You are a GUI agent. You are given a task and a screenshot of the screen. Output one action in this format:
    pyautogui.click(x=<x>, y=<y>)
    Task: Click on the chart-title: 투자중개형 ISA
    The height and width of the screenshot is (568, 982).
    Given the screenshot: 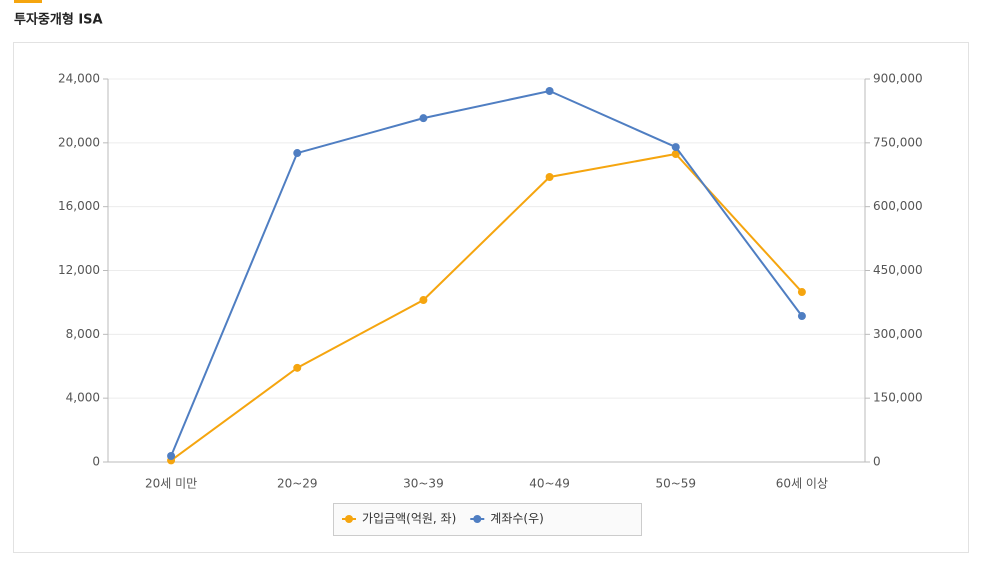 What is the action you would take?
    pyautogui.click(x=58, y=20)
    